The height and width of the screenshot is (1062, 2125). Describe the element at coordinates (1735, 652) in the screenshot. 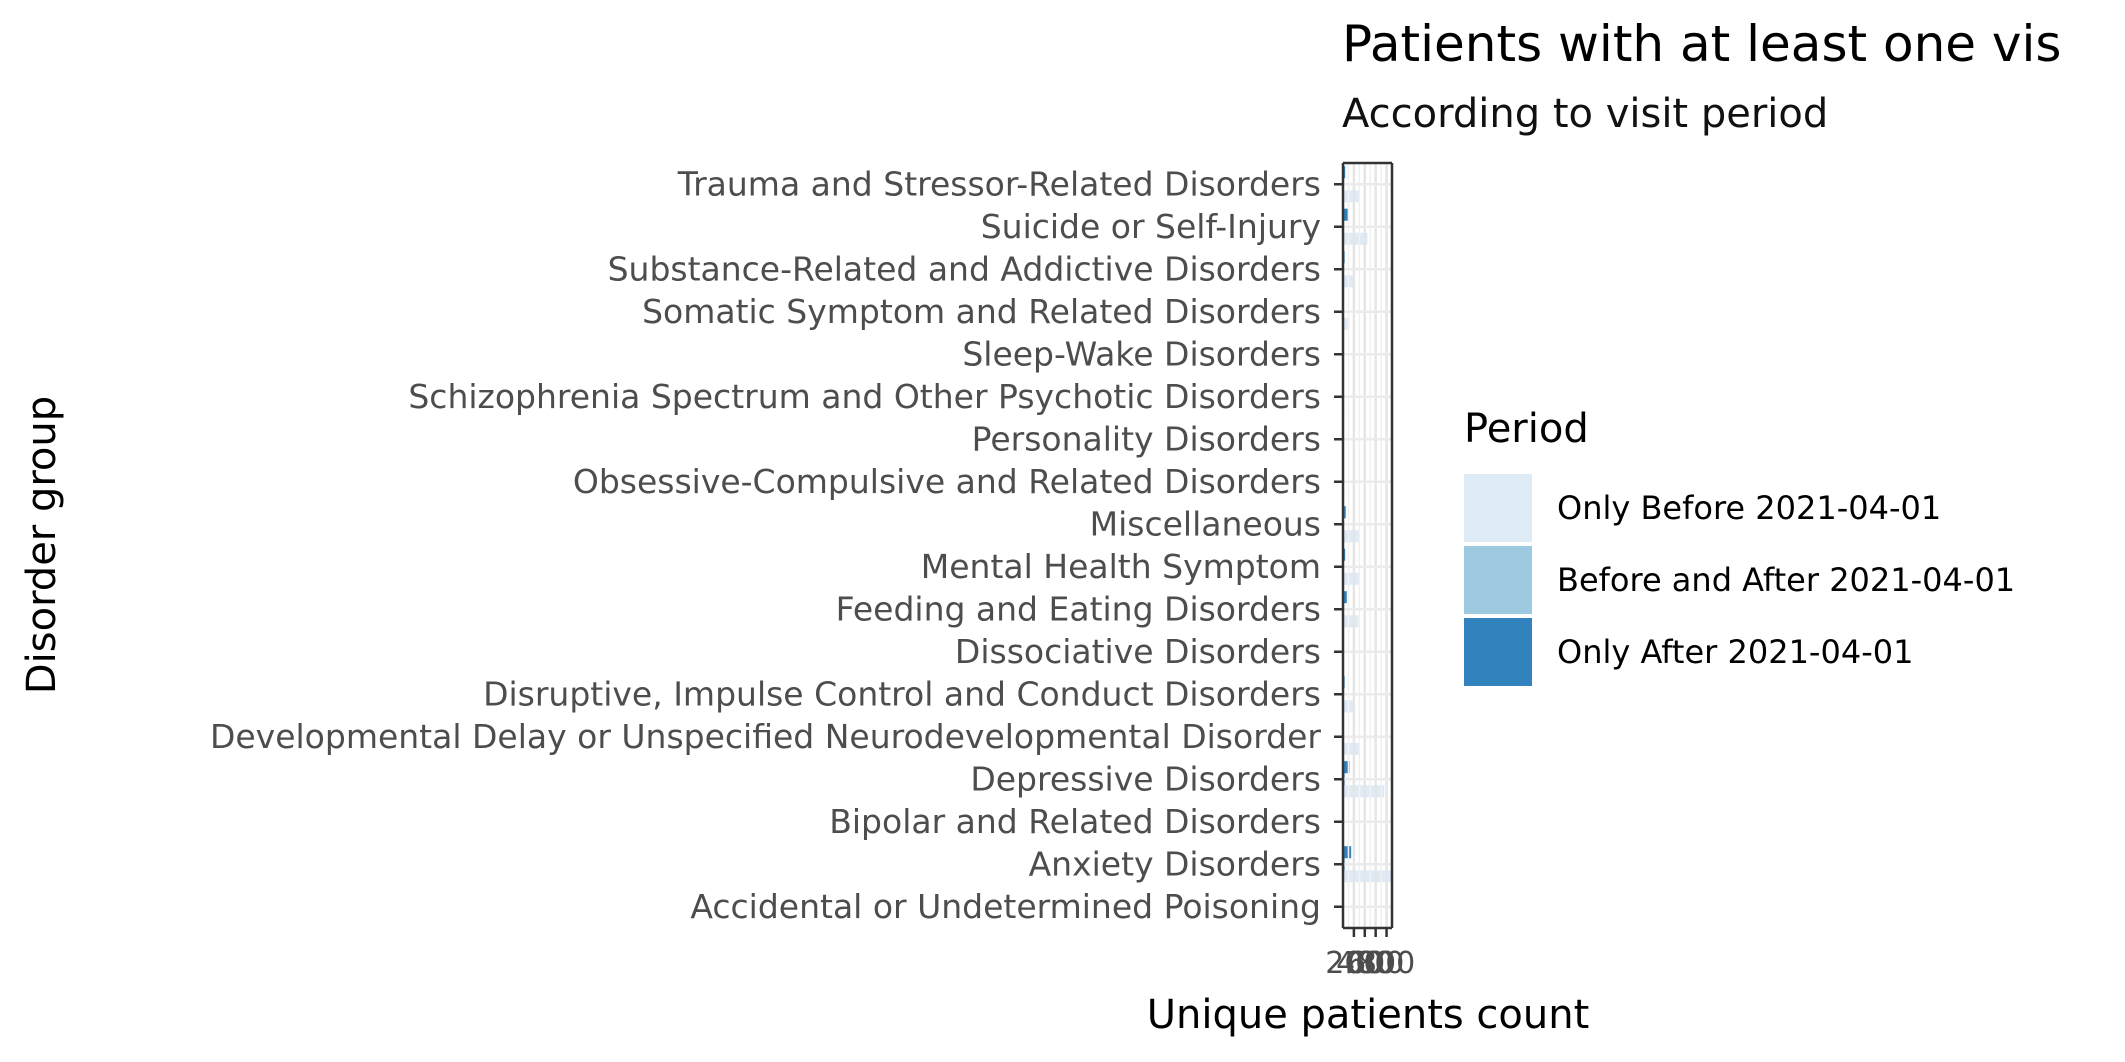

I see `legend-label: Only After 2021-04-01` at that location.